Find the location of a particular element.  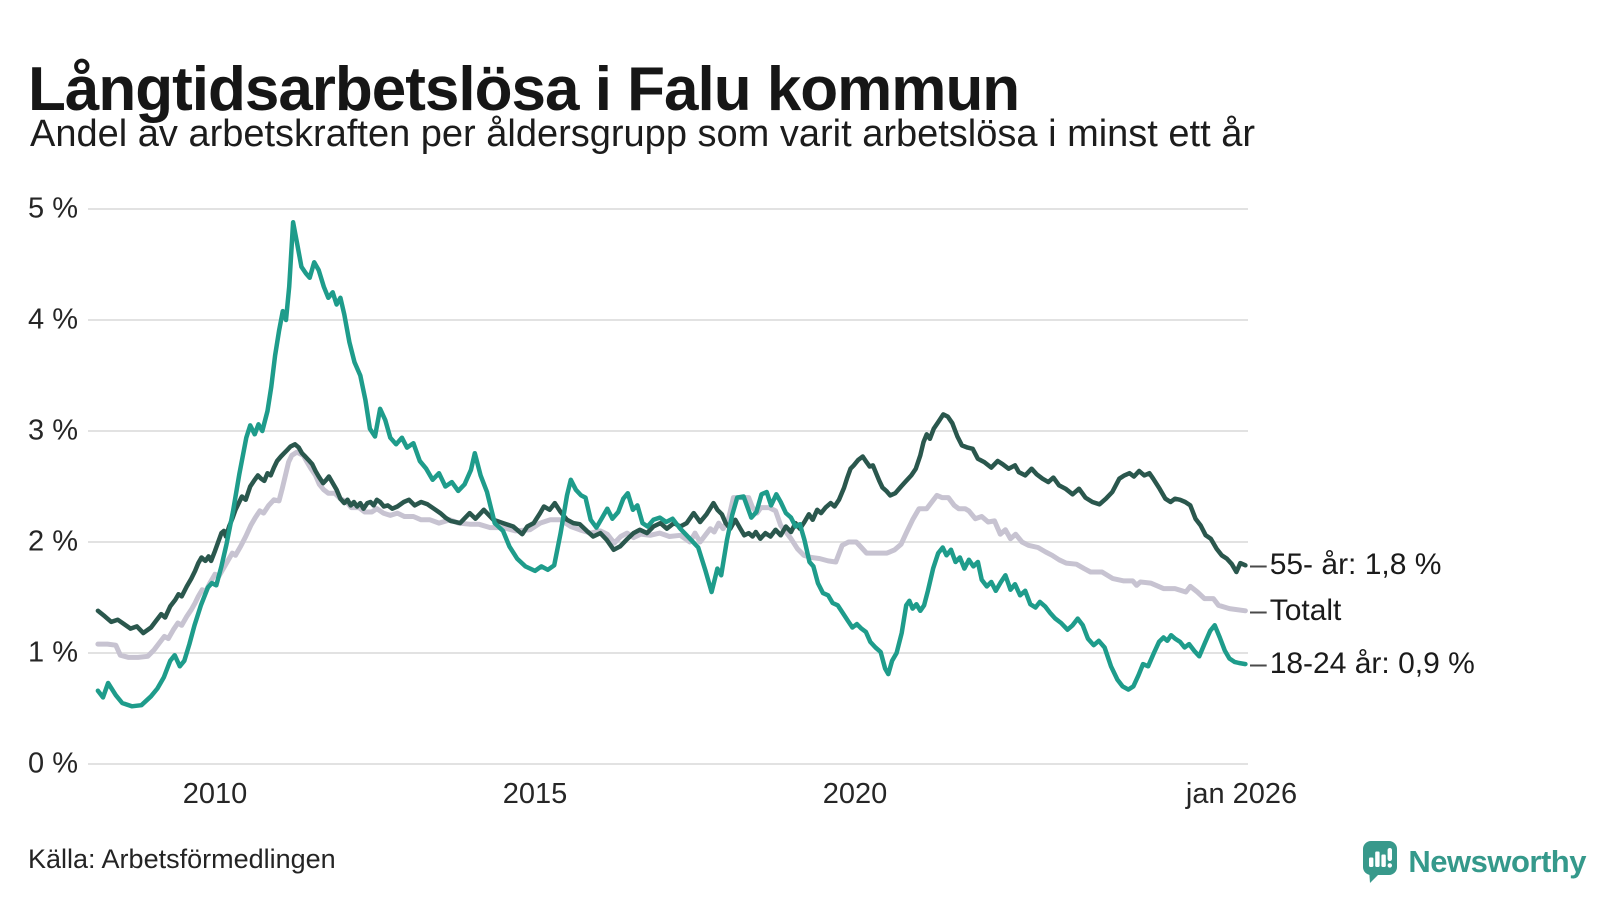

series-label-18-24-ar: –18-24 år: 0,9 % is located at coordinates (1362, 664).